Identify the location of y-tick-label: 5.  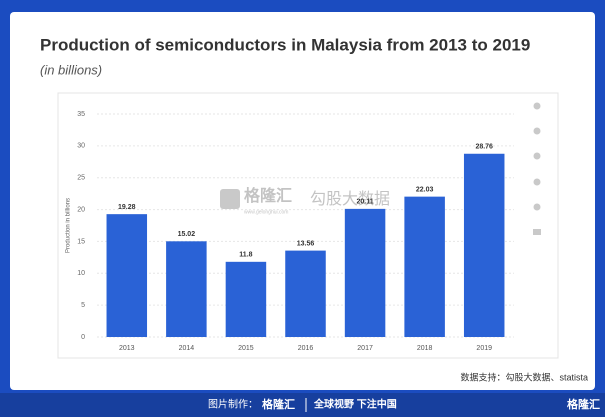
(83, 305).